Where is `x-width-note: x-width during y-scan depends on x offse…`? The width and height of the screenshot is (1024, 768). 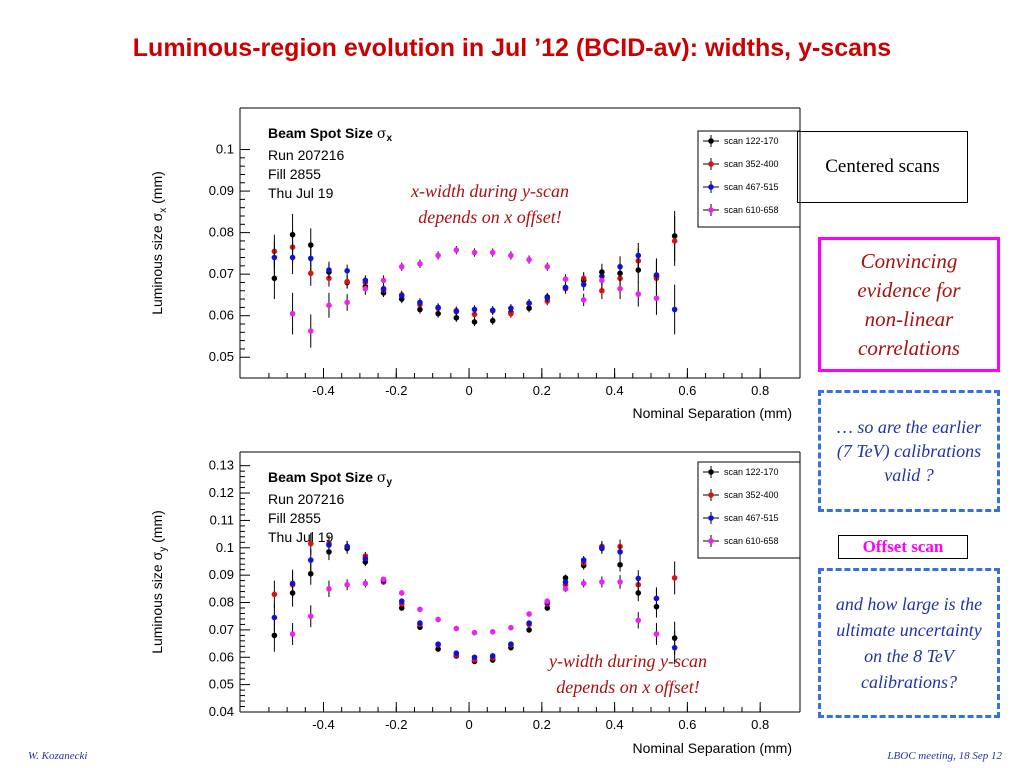
x-width-note: x-width during y-scan depends on x offse… is located at coordinates (490, 204).